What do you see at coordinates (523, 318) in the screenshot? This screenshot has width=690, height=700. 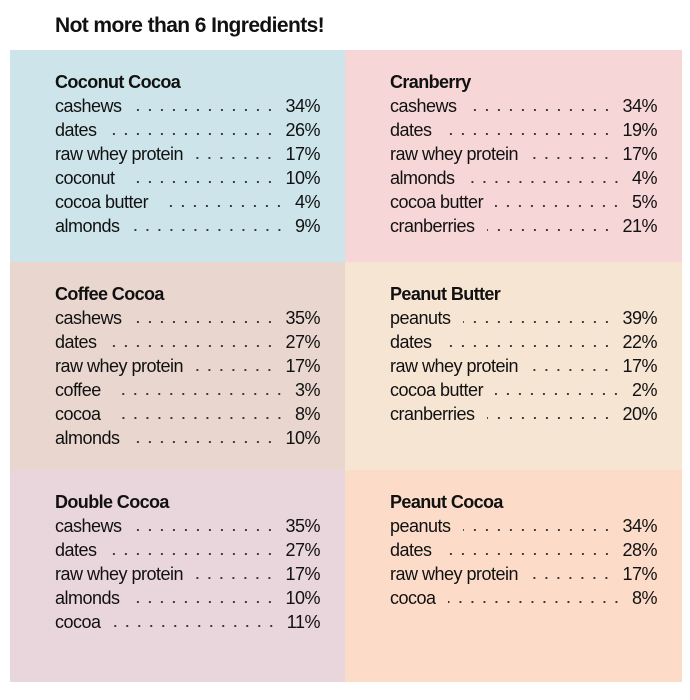 I see `ingredient-row: peanuts 39%` at bounding box center [523, 318].